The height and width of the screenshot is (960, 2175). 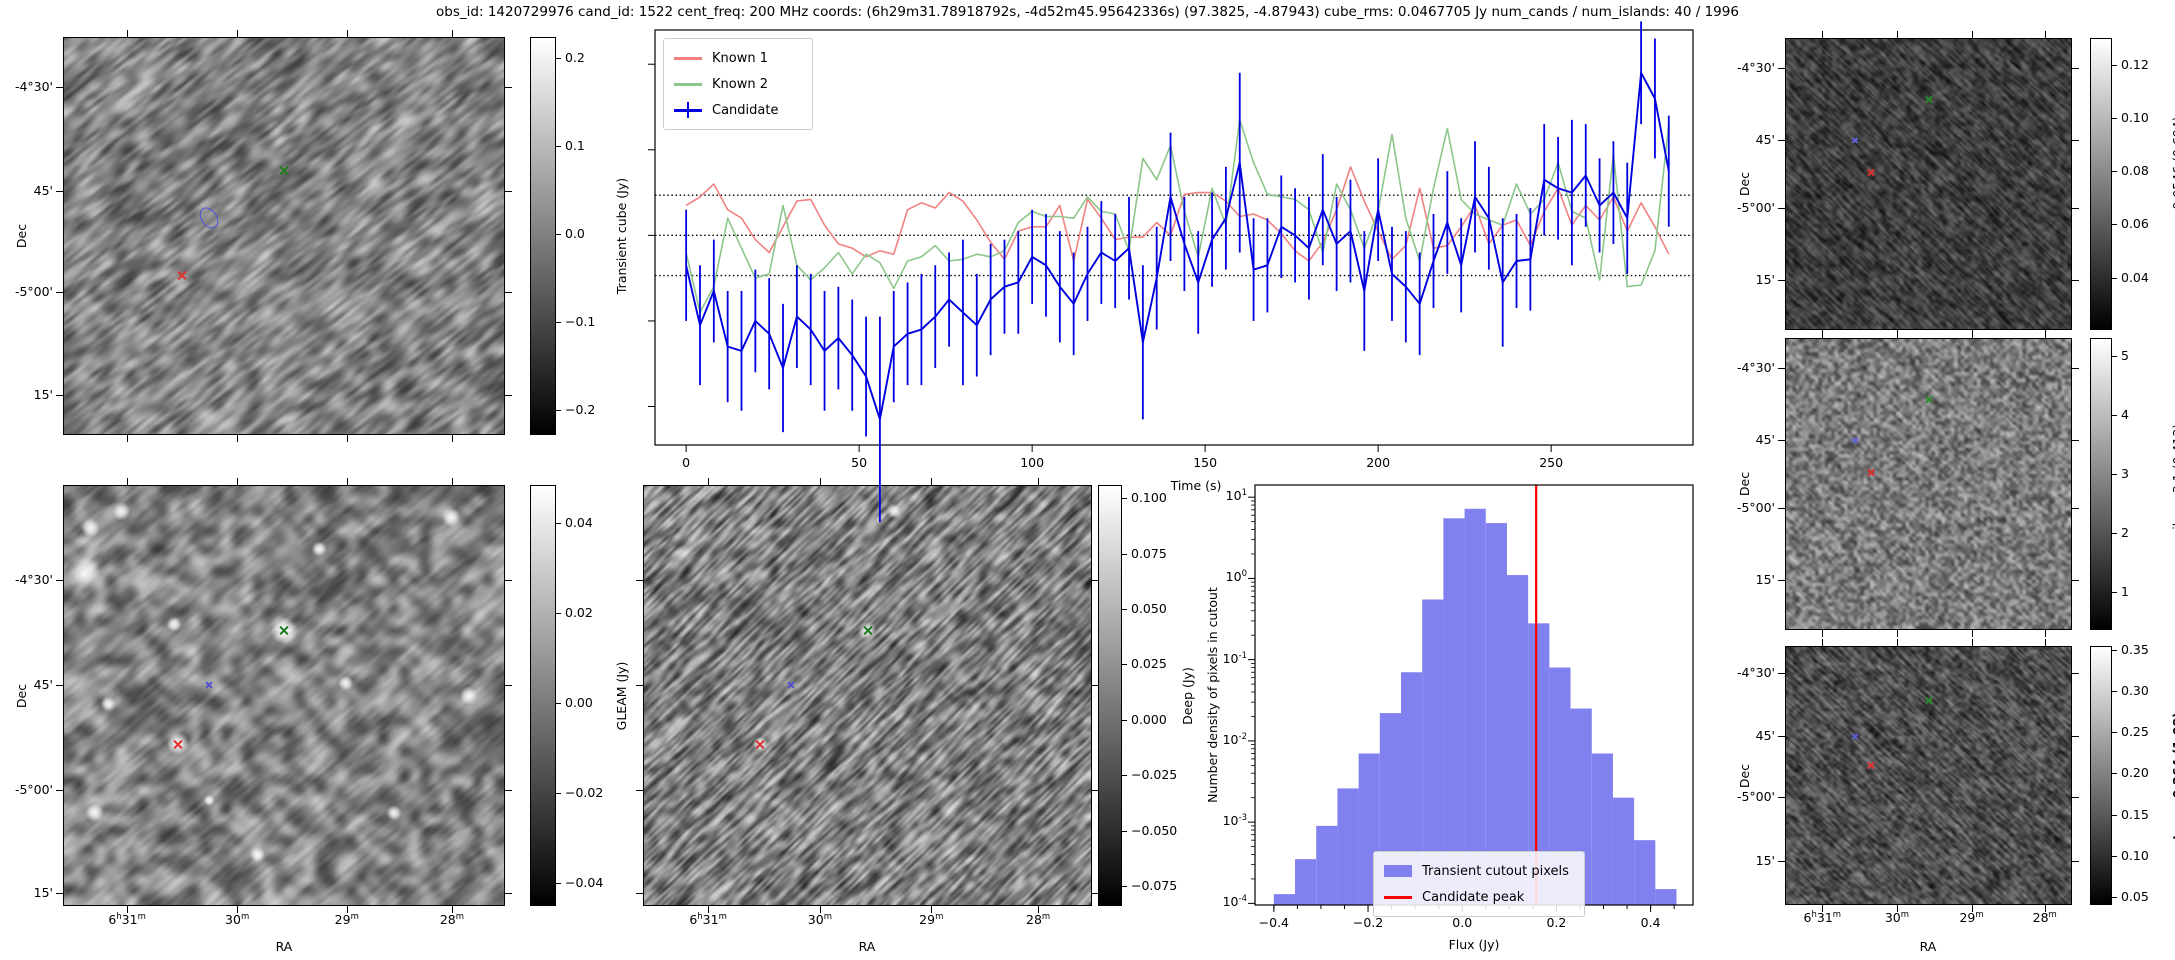 I want to click on legend-label: Candidate, so click(x=745, y=110).